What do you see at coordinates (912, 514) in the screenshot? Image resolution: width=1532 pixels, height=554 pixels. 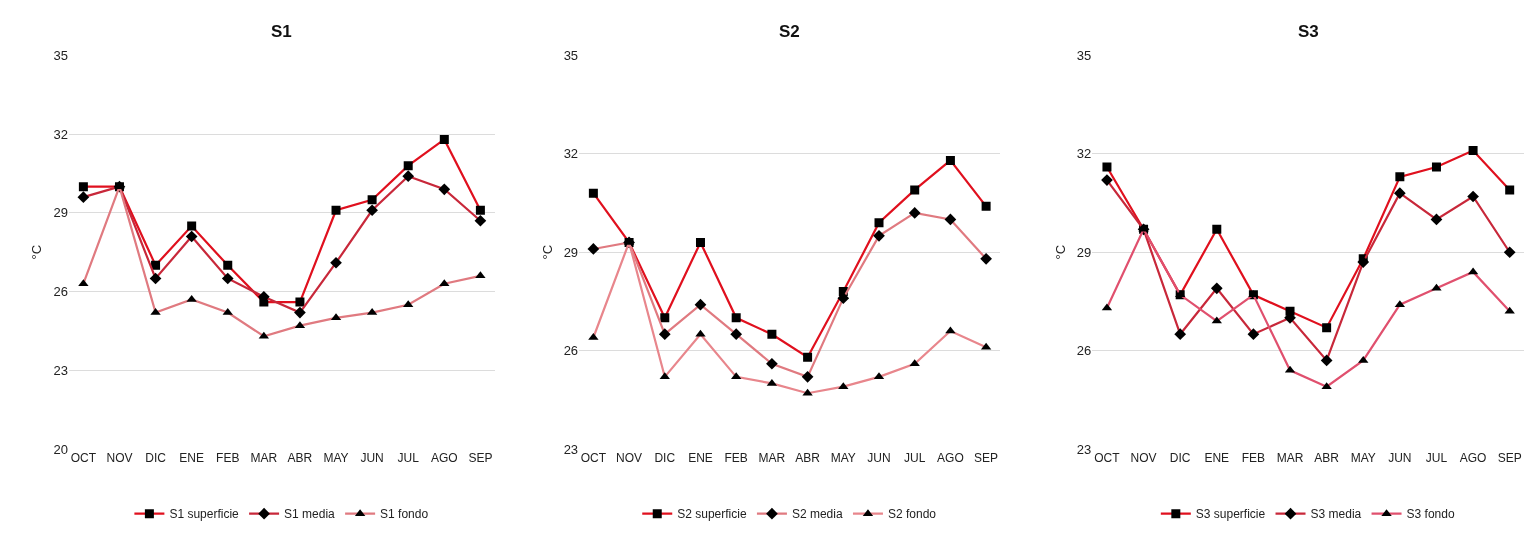 I see `legend-label: S2 fondo` at bounding box center [912, 514].